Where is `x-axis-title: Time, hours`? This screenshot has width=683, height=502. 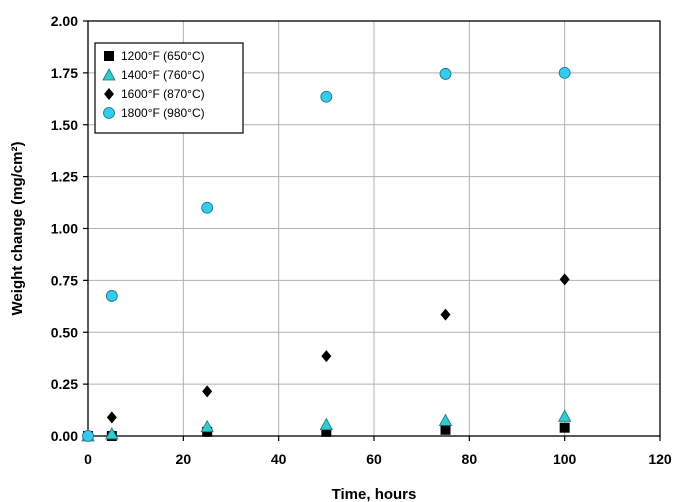
x-axis-title: Time, hours is located at coordinates (374, 494).